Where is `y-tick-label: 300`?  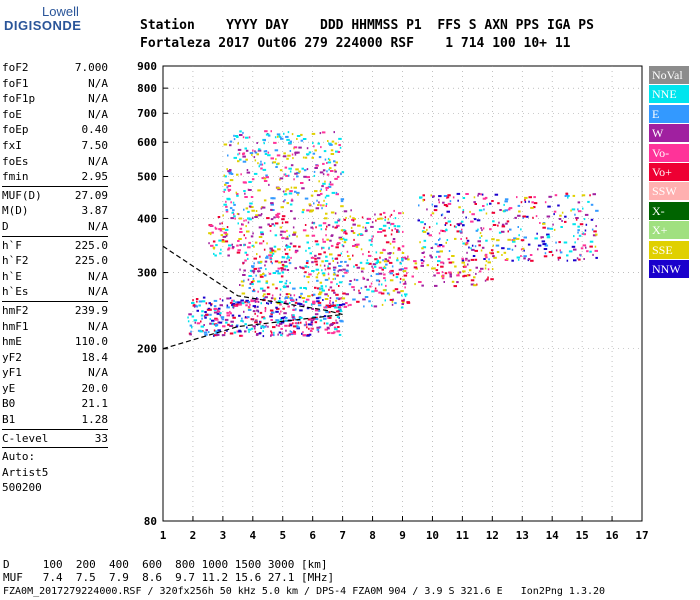 y-tick-label: 300 is located at coordinates (147, 273).